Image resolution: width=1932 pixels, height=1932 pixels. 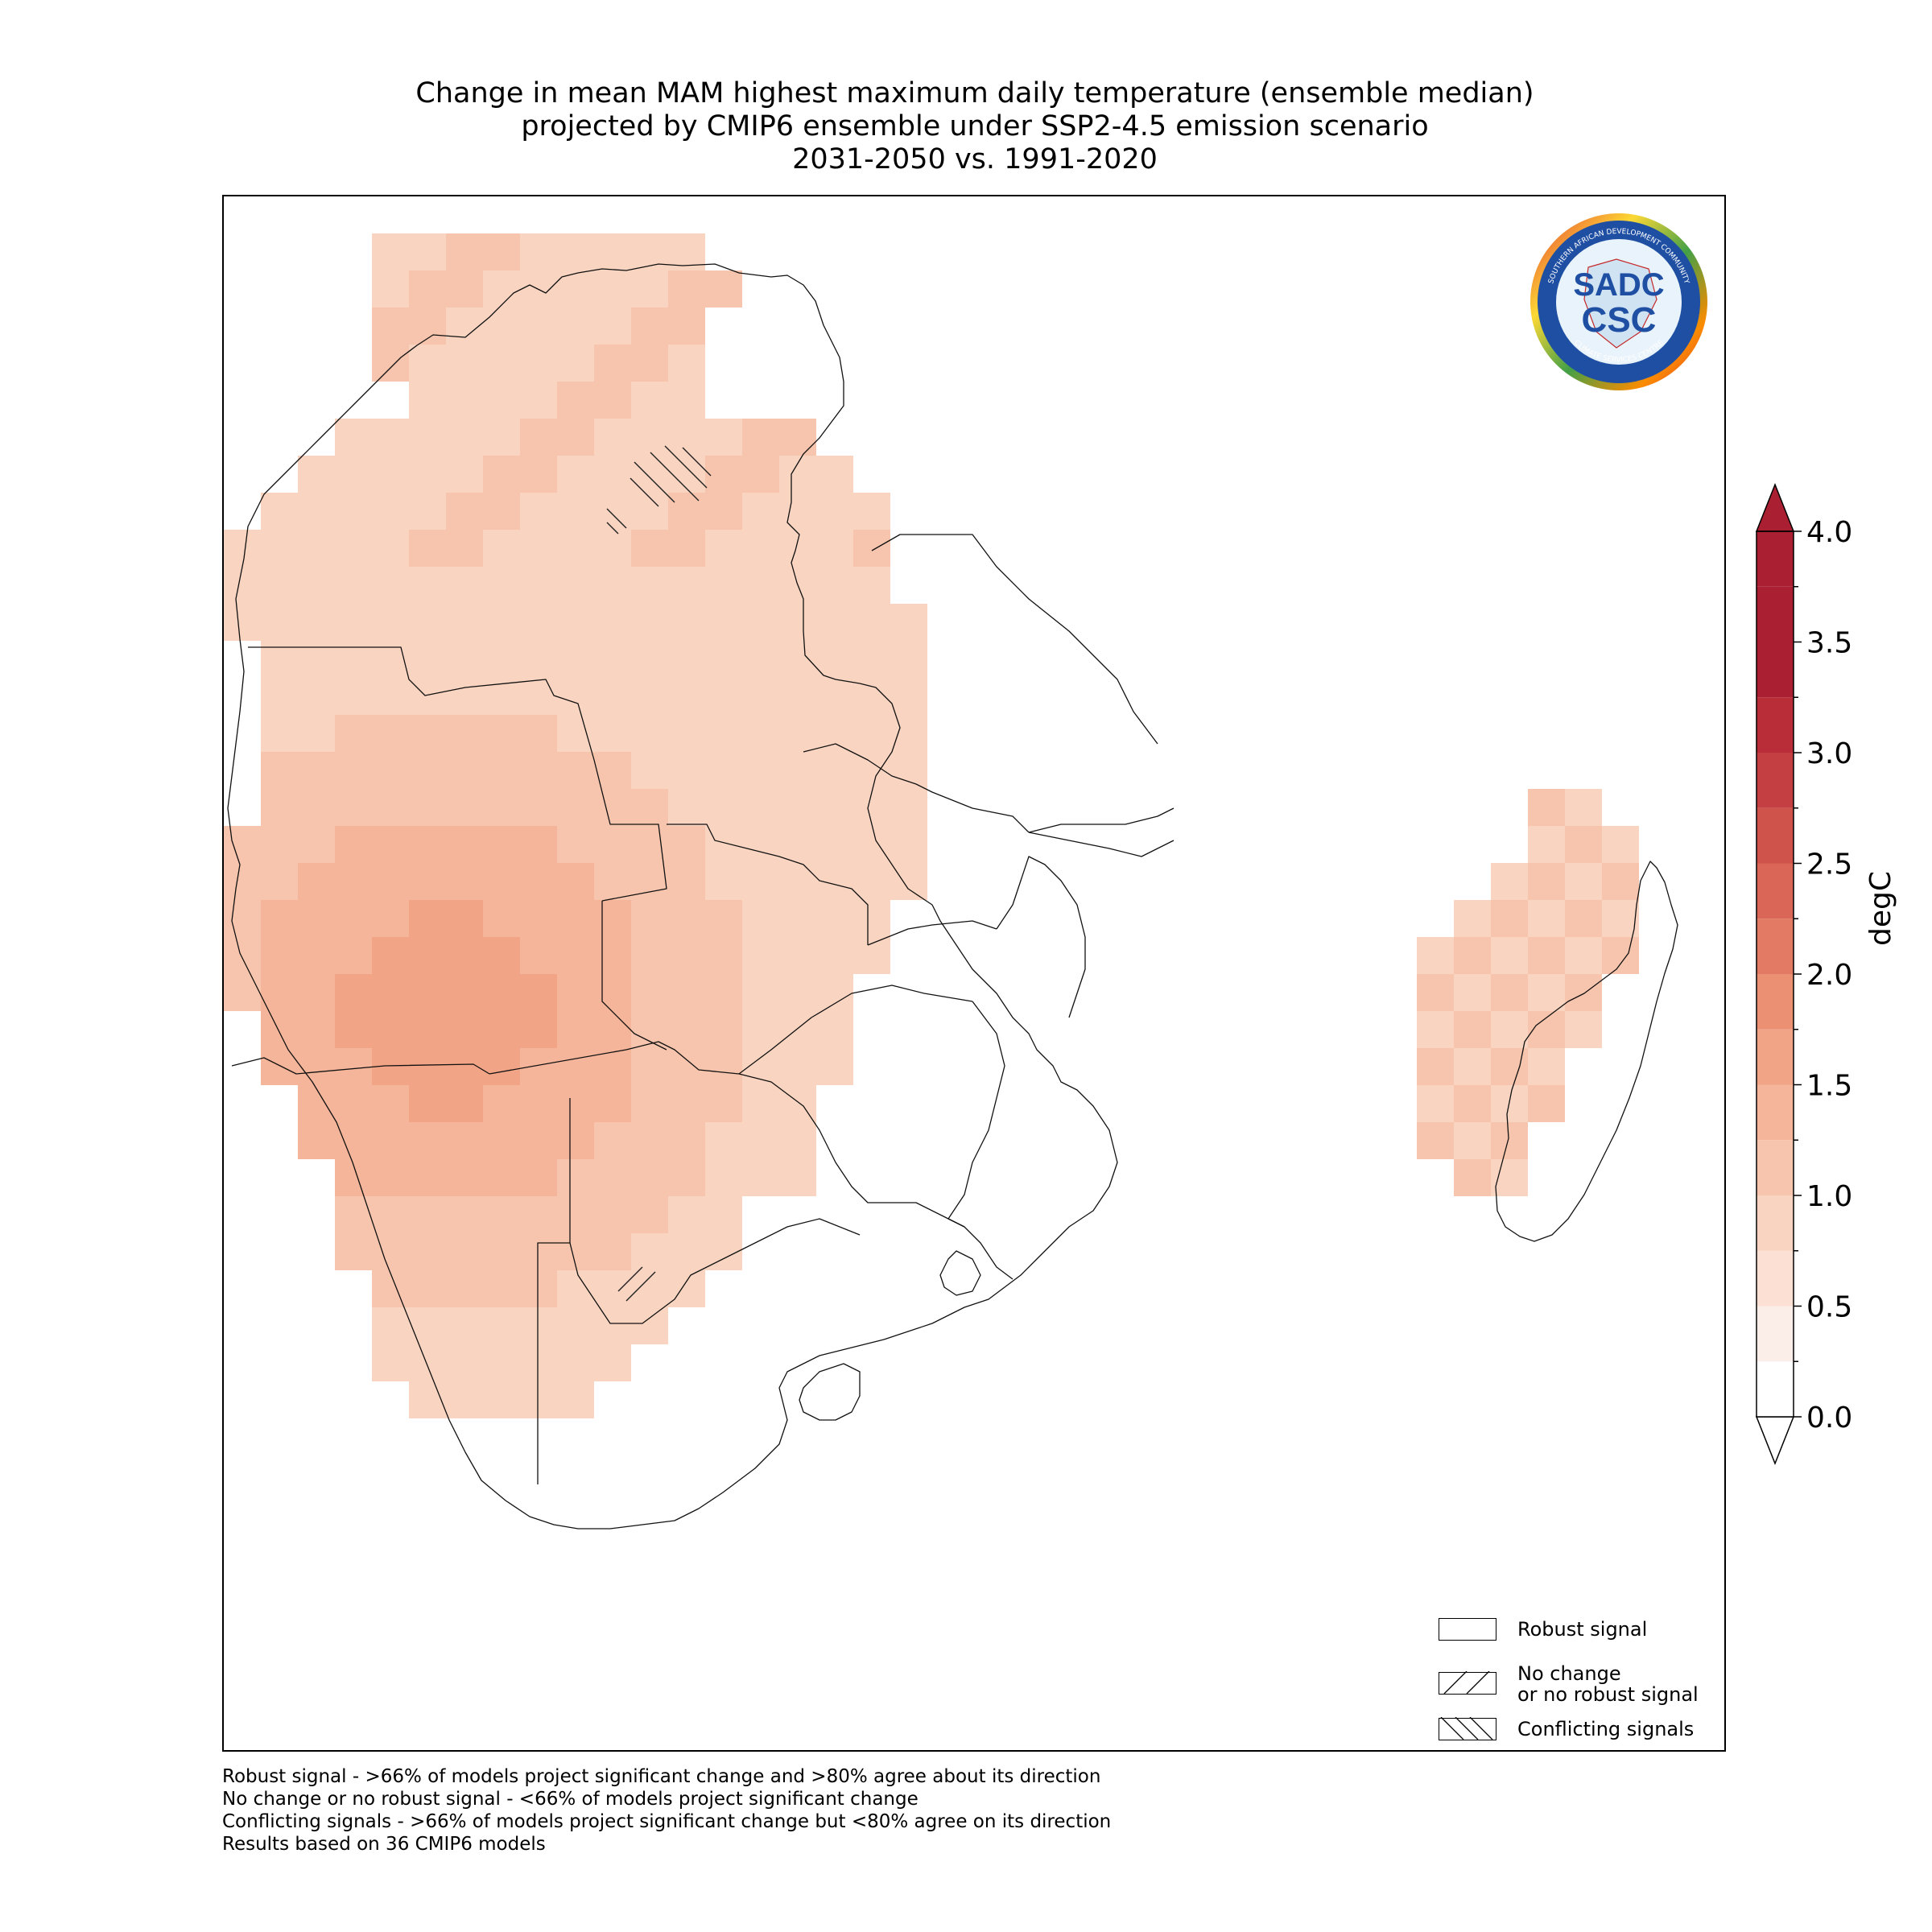 What do you see at coordinates (1467, 1629) in the screenshot?
I see `legend-robust-swatch` at bounding box center [1467, 1629].